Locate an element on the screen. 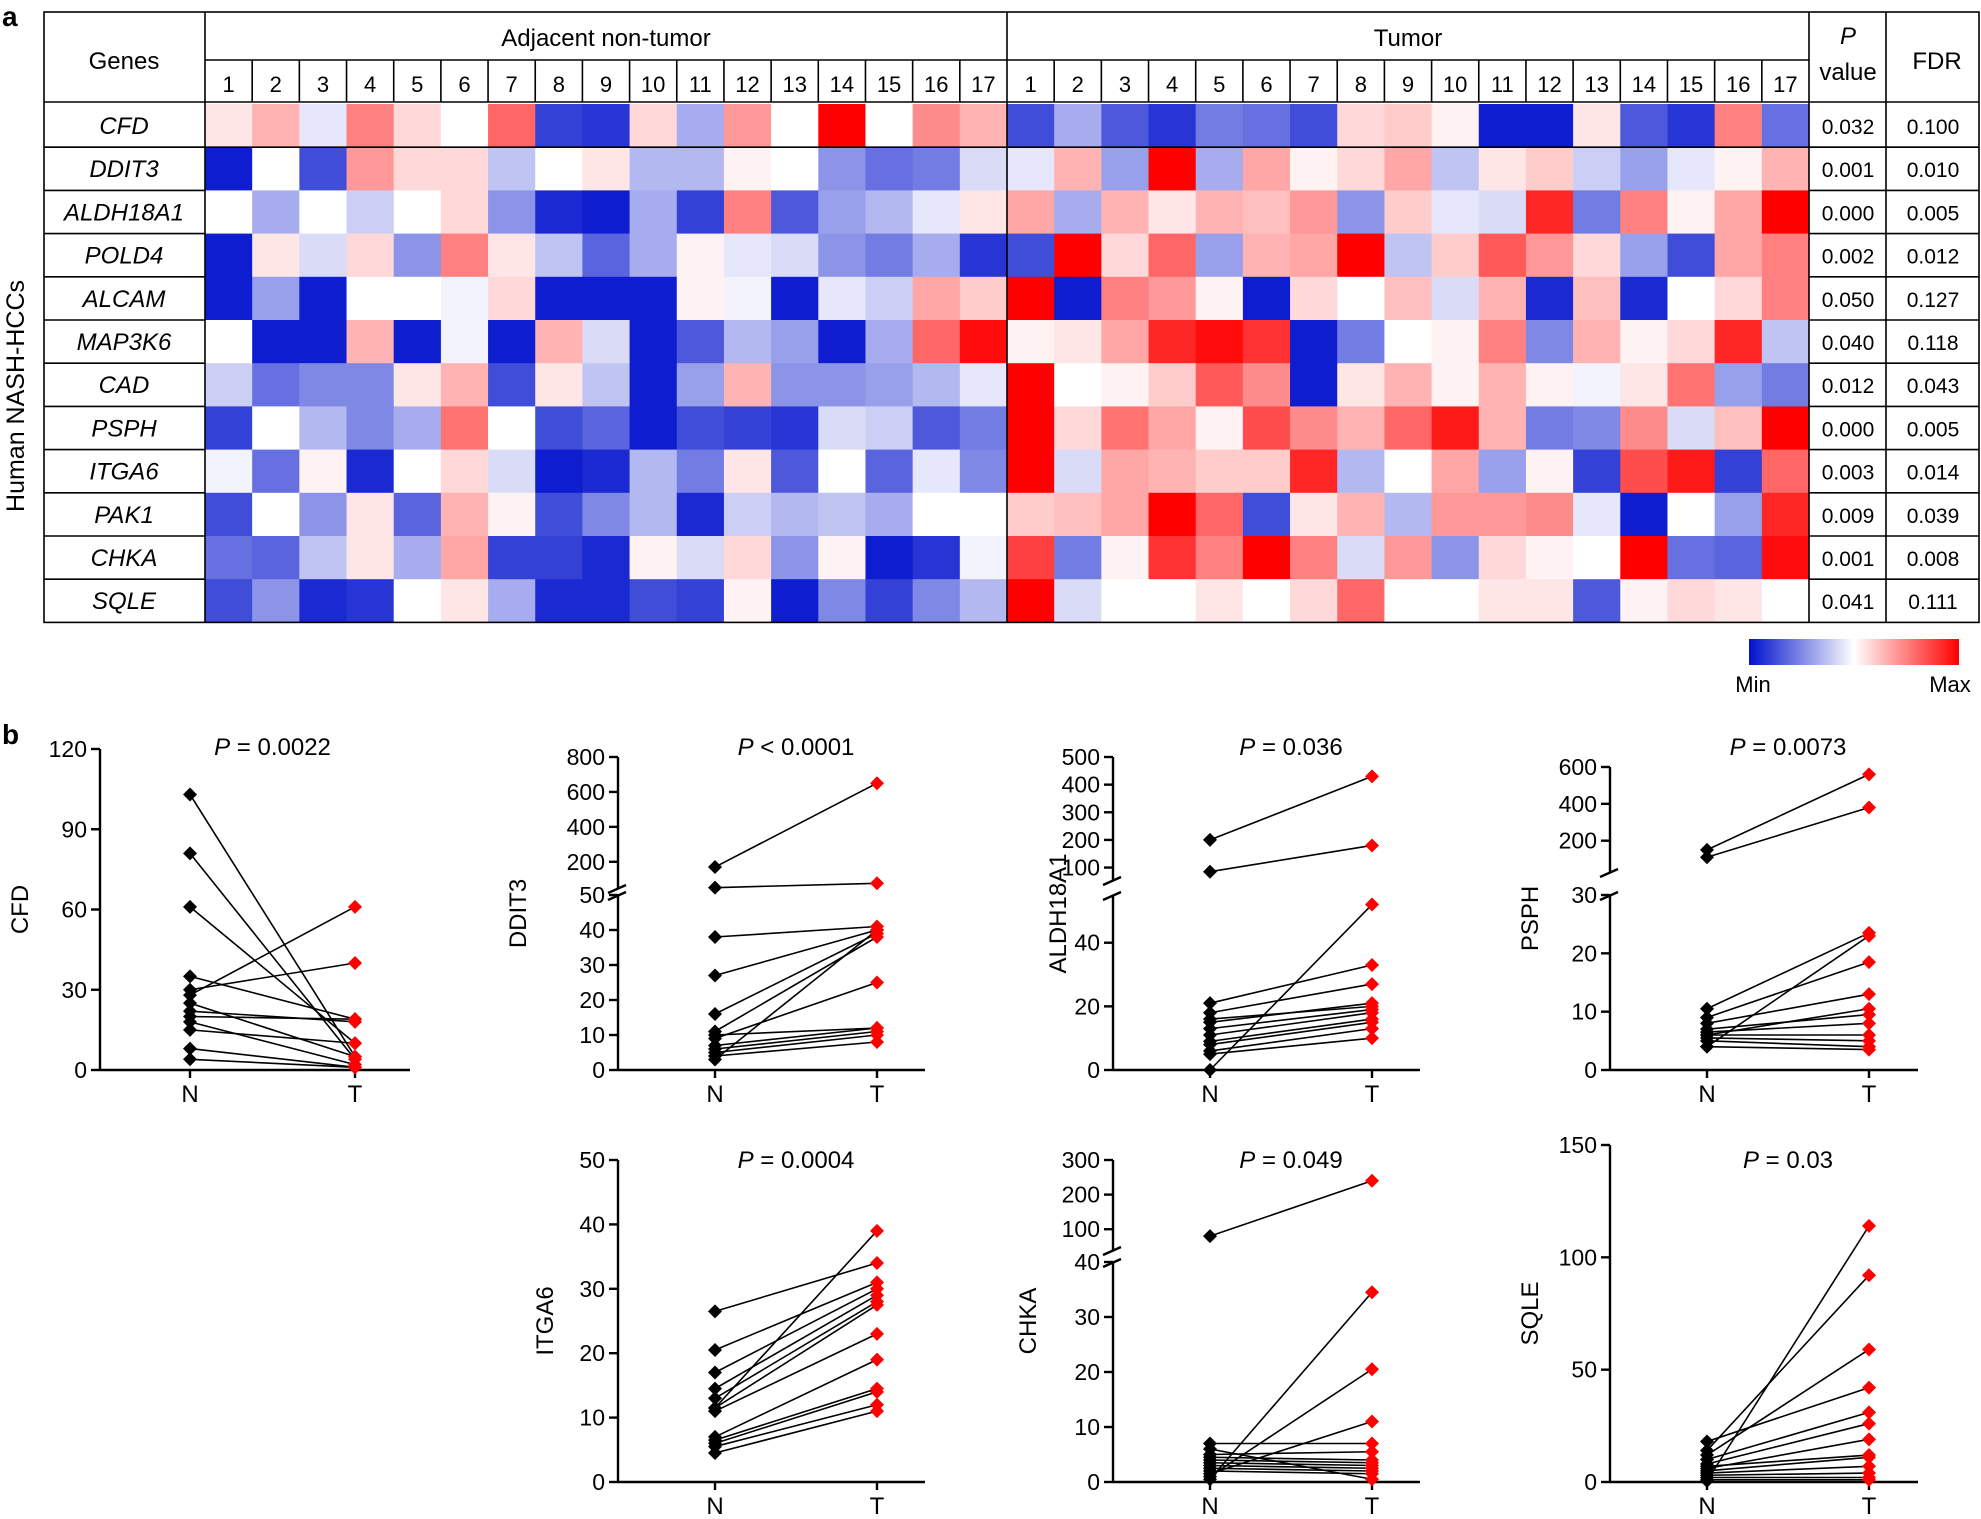  p-value-label: P = 0.03 is located at coordinates (1788, 1160).